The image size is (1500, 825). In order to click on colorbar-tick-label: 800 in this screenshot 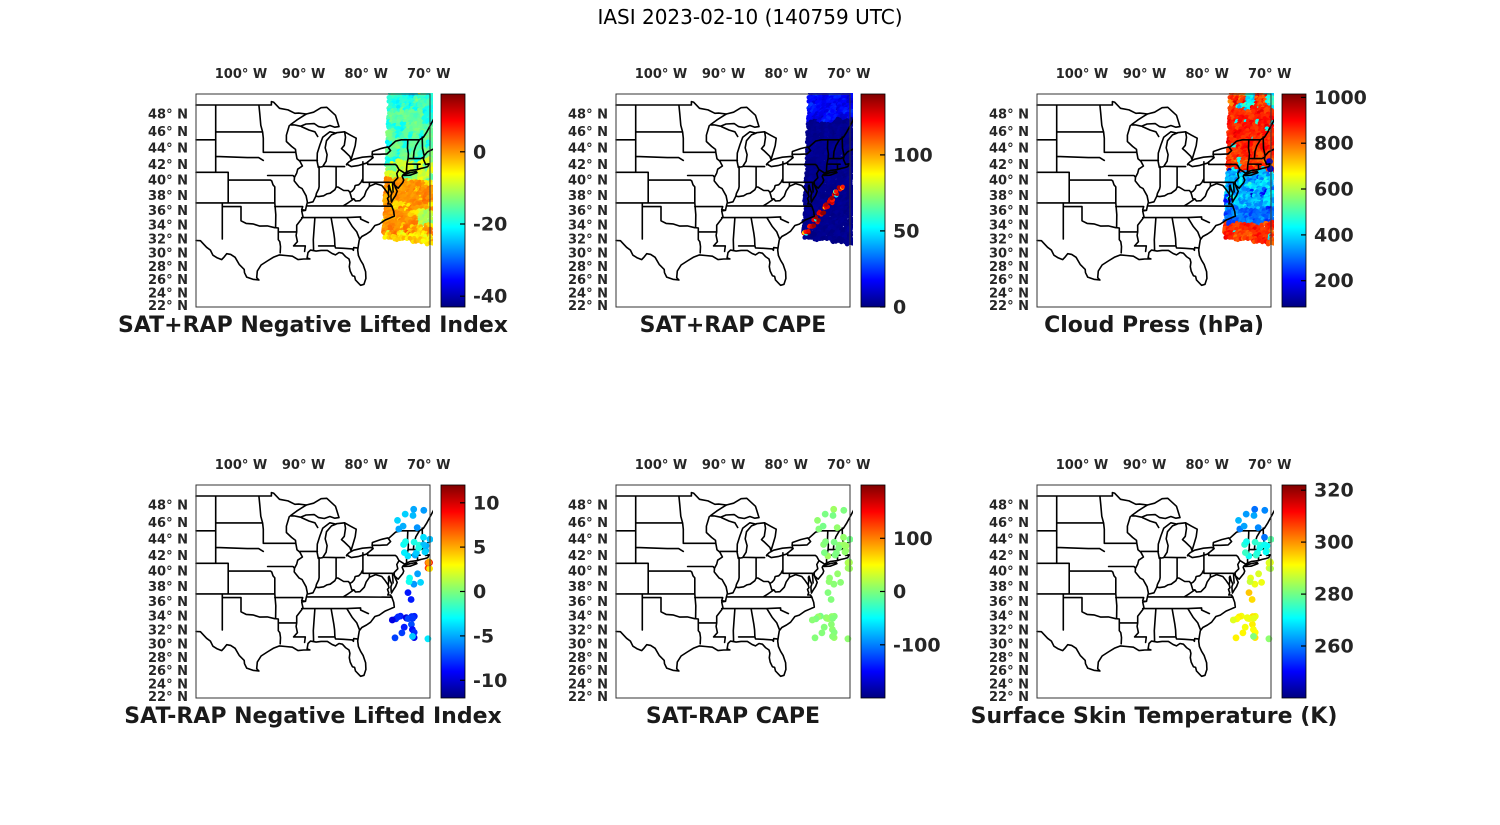, I will do `click(1334, 144)`.